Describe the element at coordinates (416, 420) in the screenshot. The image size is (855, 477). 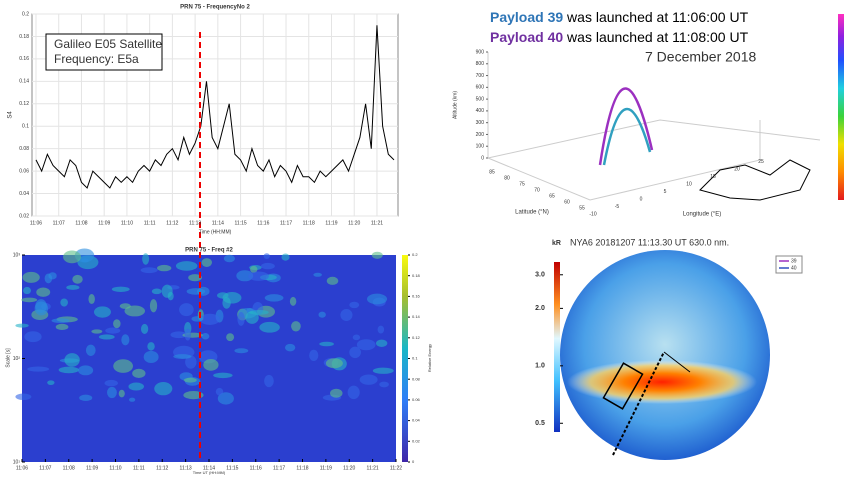
I see `colorbar-tick-label: 0.04` at that location.